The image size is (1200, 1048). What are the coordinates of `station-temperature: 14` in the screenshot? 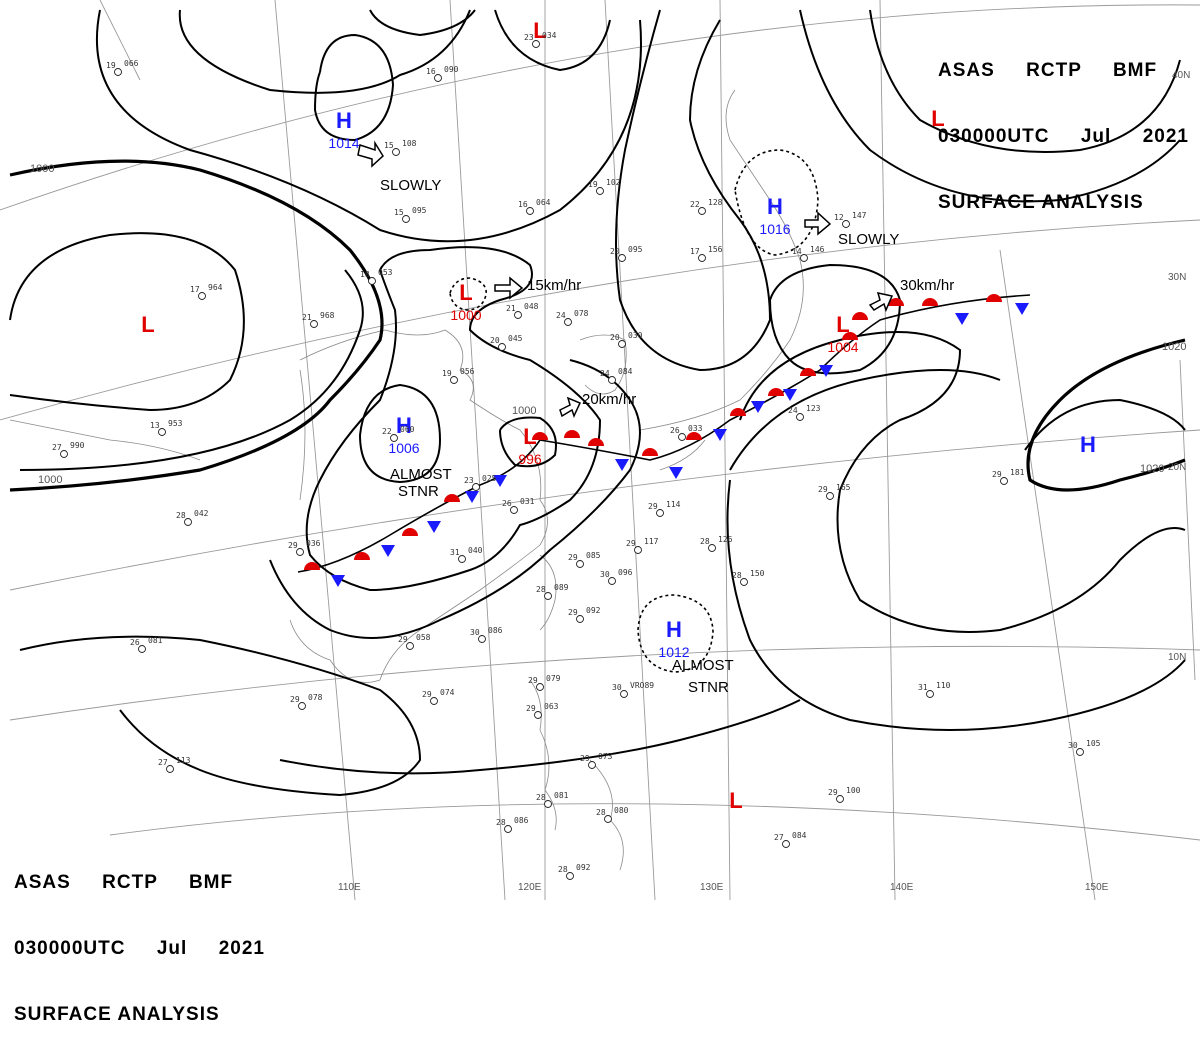 It's located at (797, 251).